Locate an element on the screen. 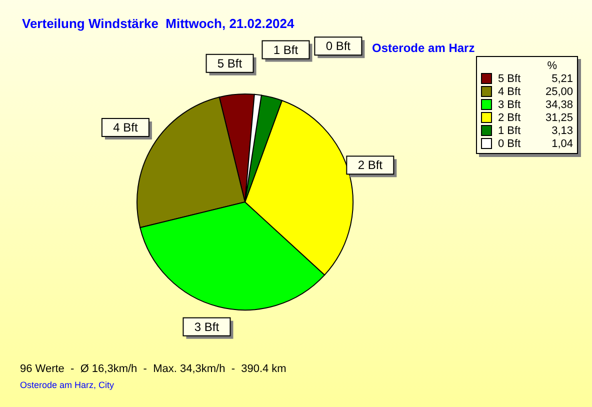 The image size is (592, 407). data-label: 1,04 is located at coordinates (562, 144).